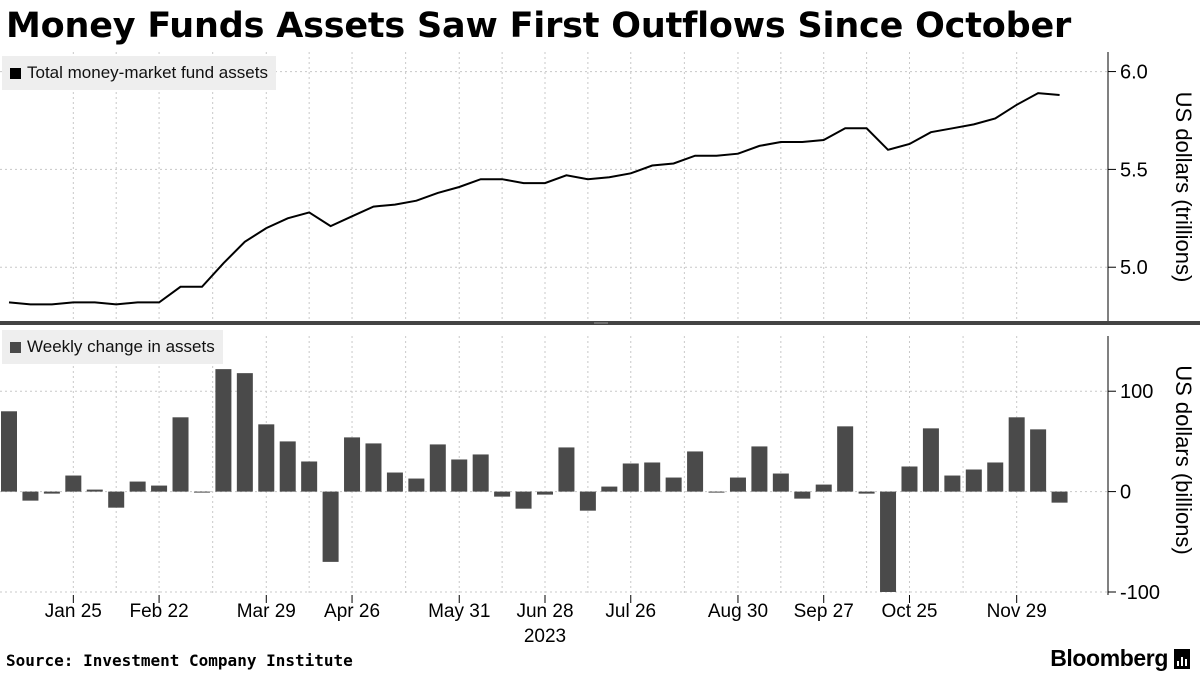 This screenshot has width=1200, height=675. I want to click on y-tick-label-bottom: 0, so click(1125, 493).